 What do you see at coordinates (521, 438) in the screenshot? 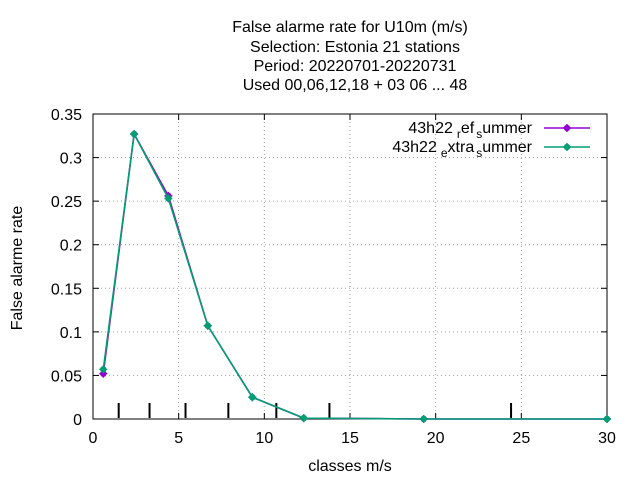
I see `x-tick-label: 25` at bounding box center [521, 438].